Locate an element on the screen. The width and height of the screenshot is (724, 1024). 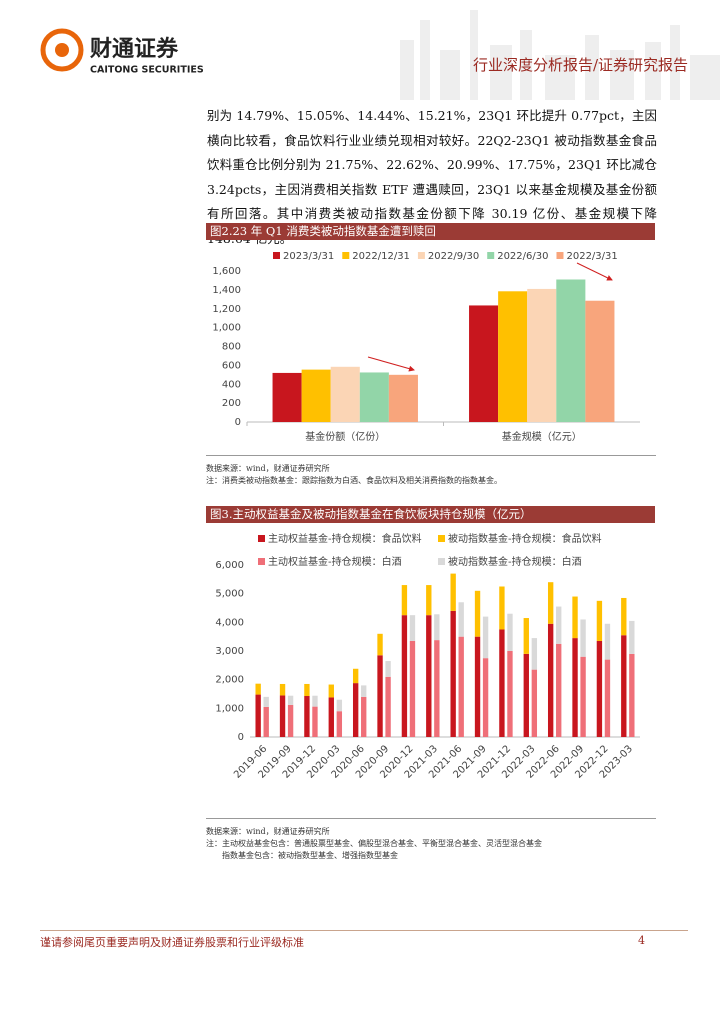
y-tick-label: 200 is located at coordinates (231, 403).